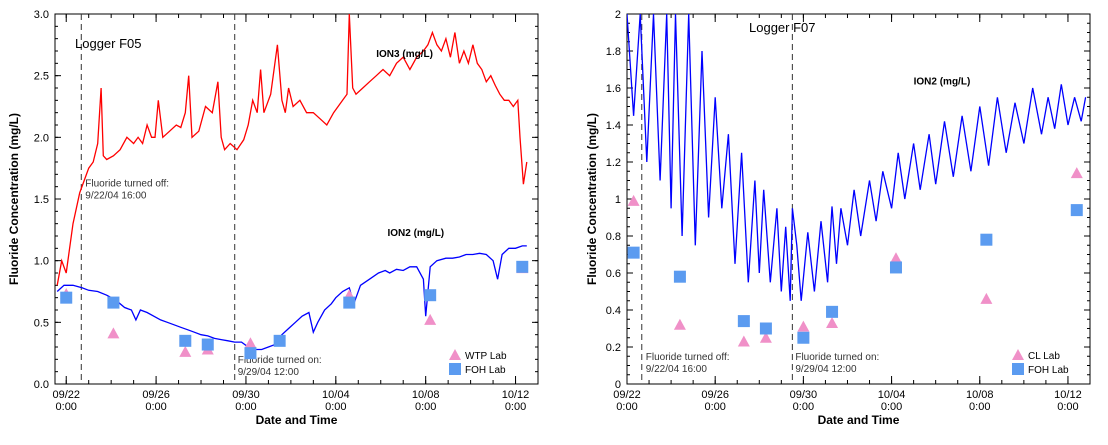 This screenshot has width=1108, height=445. I want to click on chart1-x-tick-label-date: 10/04, so click(336, 395).